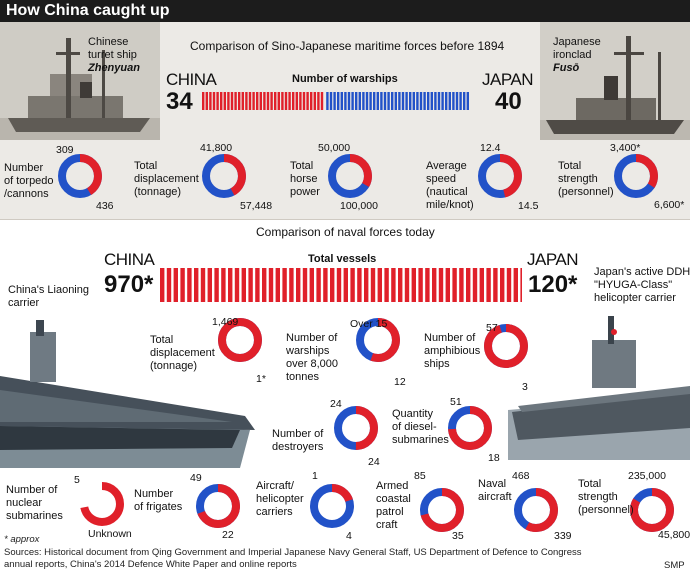  I want to click on modern-donut-2-label-line: Number of, so click(312, 338).